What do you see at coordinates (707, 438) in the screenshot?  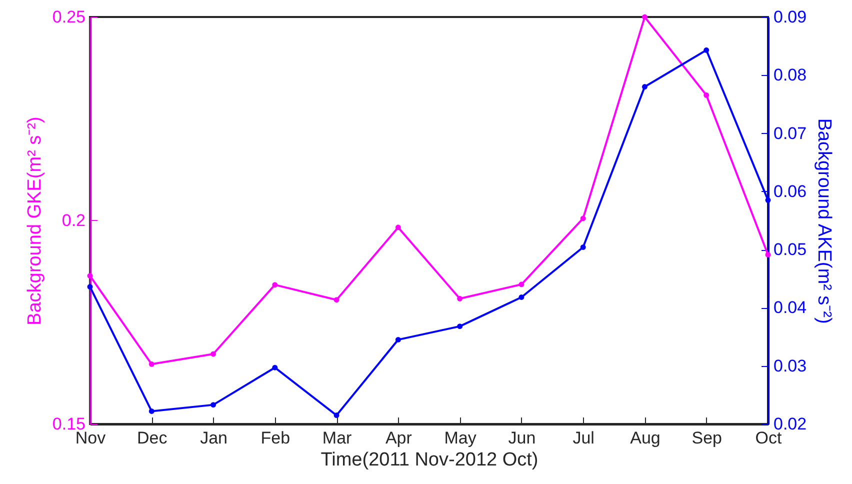 I see `x-tick-label: Sep` at bounding box center [707, 438].